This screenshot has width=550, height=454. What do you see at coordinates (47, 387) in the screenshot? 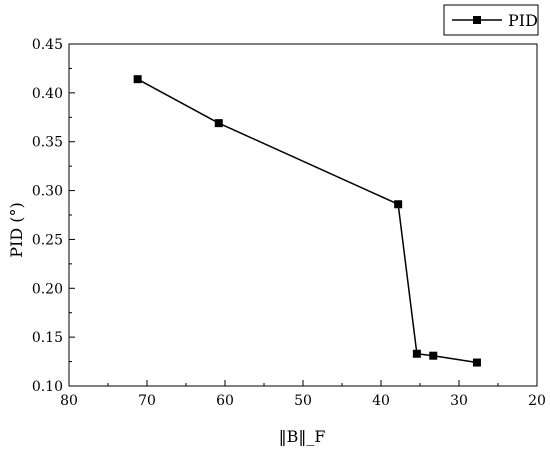
I see `y-tick-label: 0.10` at bounding box center [47, 387].